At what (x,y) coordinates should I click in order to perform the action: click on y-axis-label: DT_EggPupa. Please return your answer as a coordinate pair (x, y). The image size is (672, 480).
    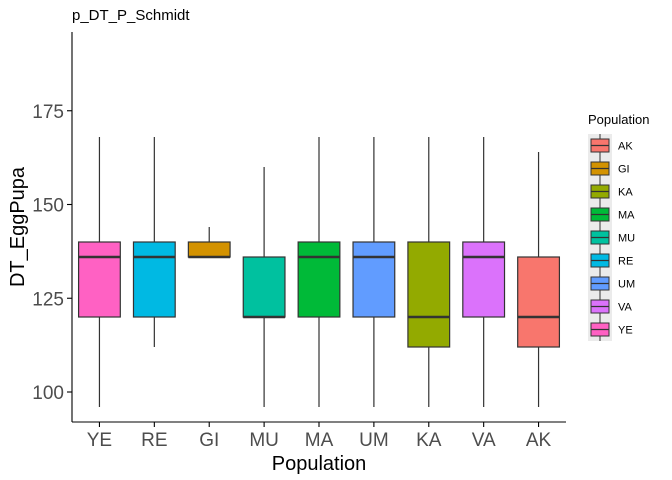
    Looking at the image, I should click on (18, 226).